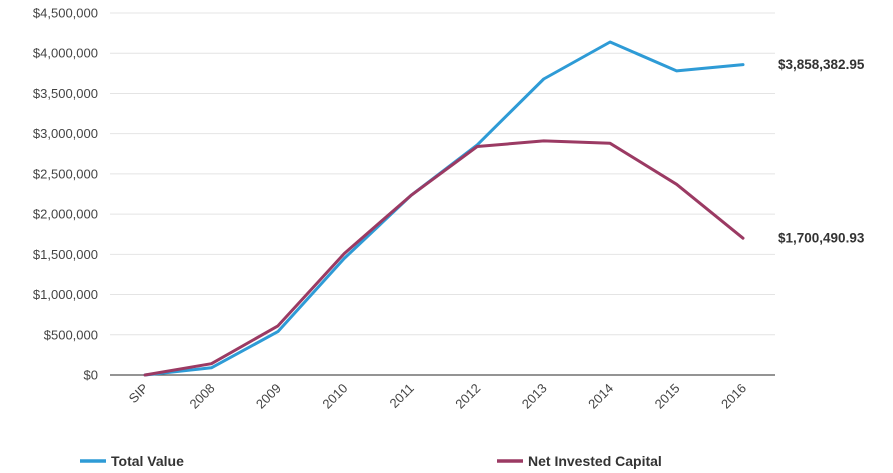  I want to click on x-tick-label: 2016, so click(733, 396).